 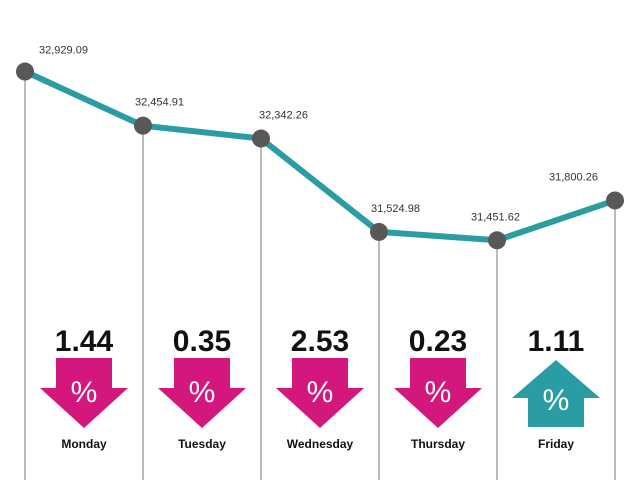 I want to click on change-badge: 0.35% Tuesday, so click(x=202, y=388).